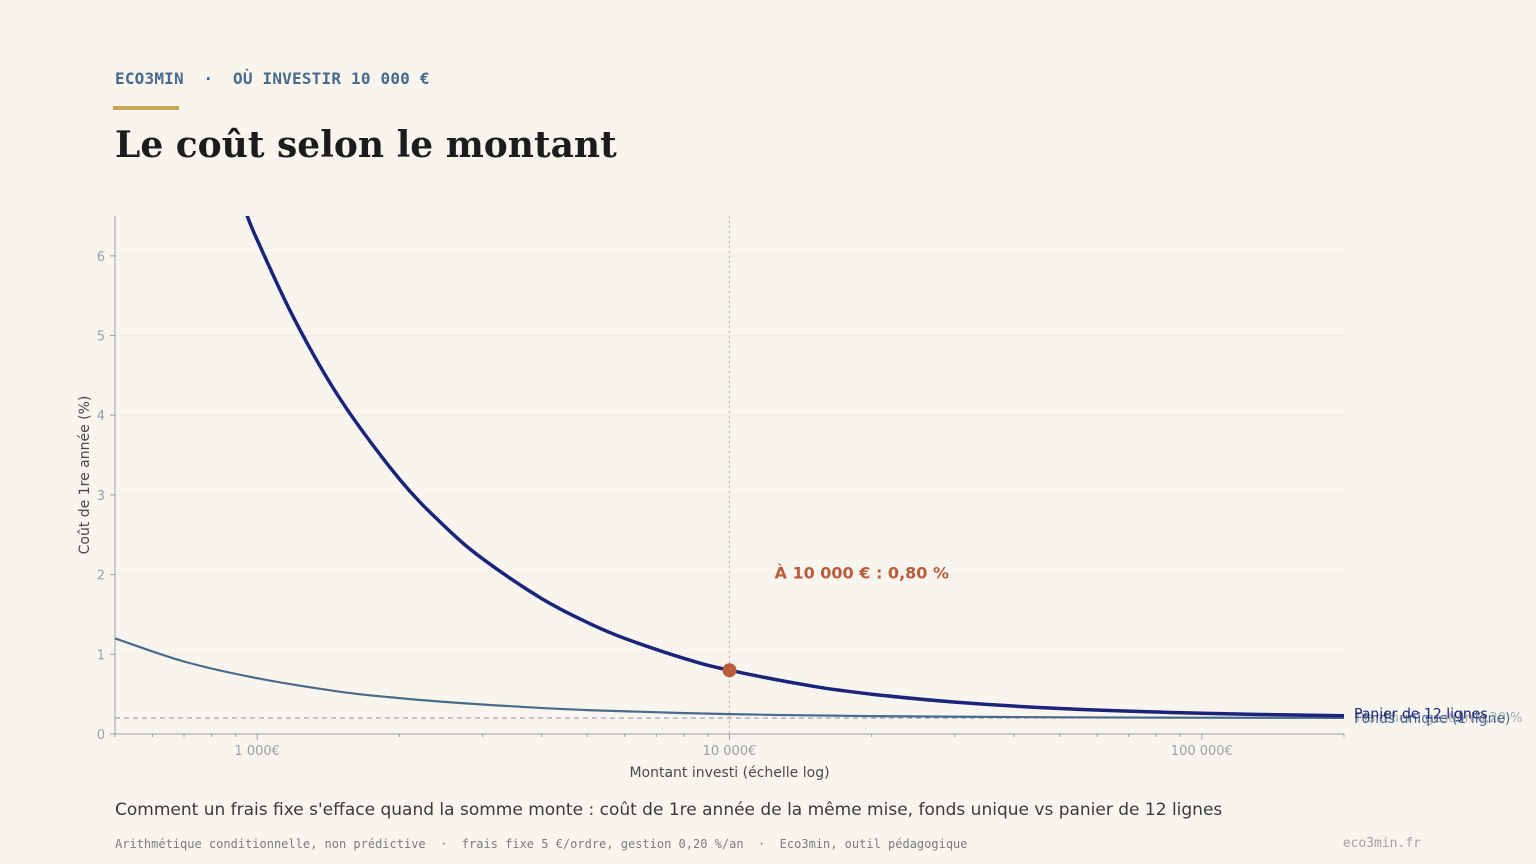  Describe the element at coordinates (101, 576) in the screenshot. I see `y-tick-label: 2` at that location.